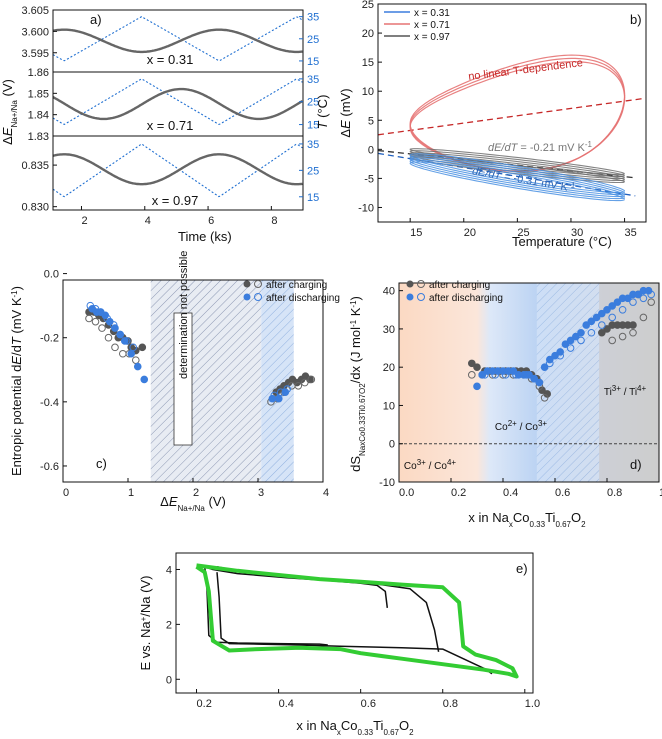  What do you see at coordinates (517, 113) in the screenshot?
I see `loop-x071-cycle` at bounding box center [517, 113].